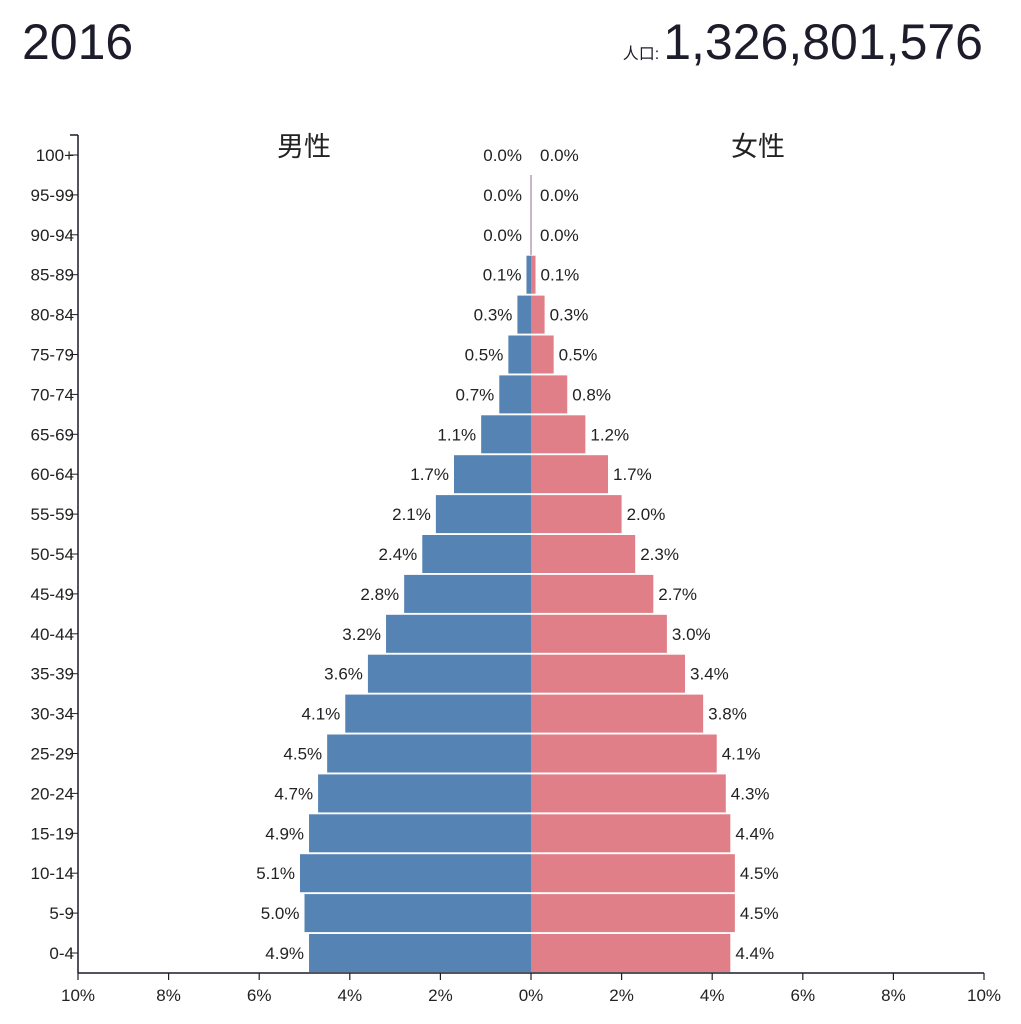 Image resolution: width=1021 pixels, height=1024 pixels. What do you see at coordinates (280, 913) in the screenshot?
I see `male-value-label: 5.0%` at bounding box center [280, 913].